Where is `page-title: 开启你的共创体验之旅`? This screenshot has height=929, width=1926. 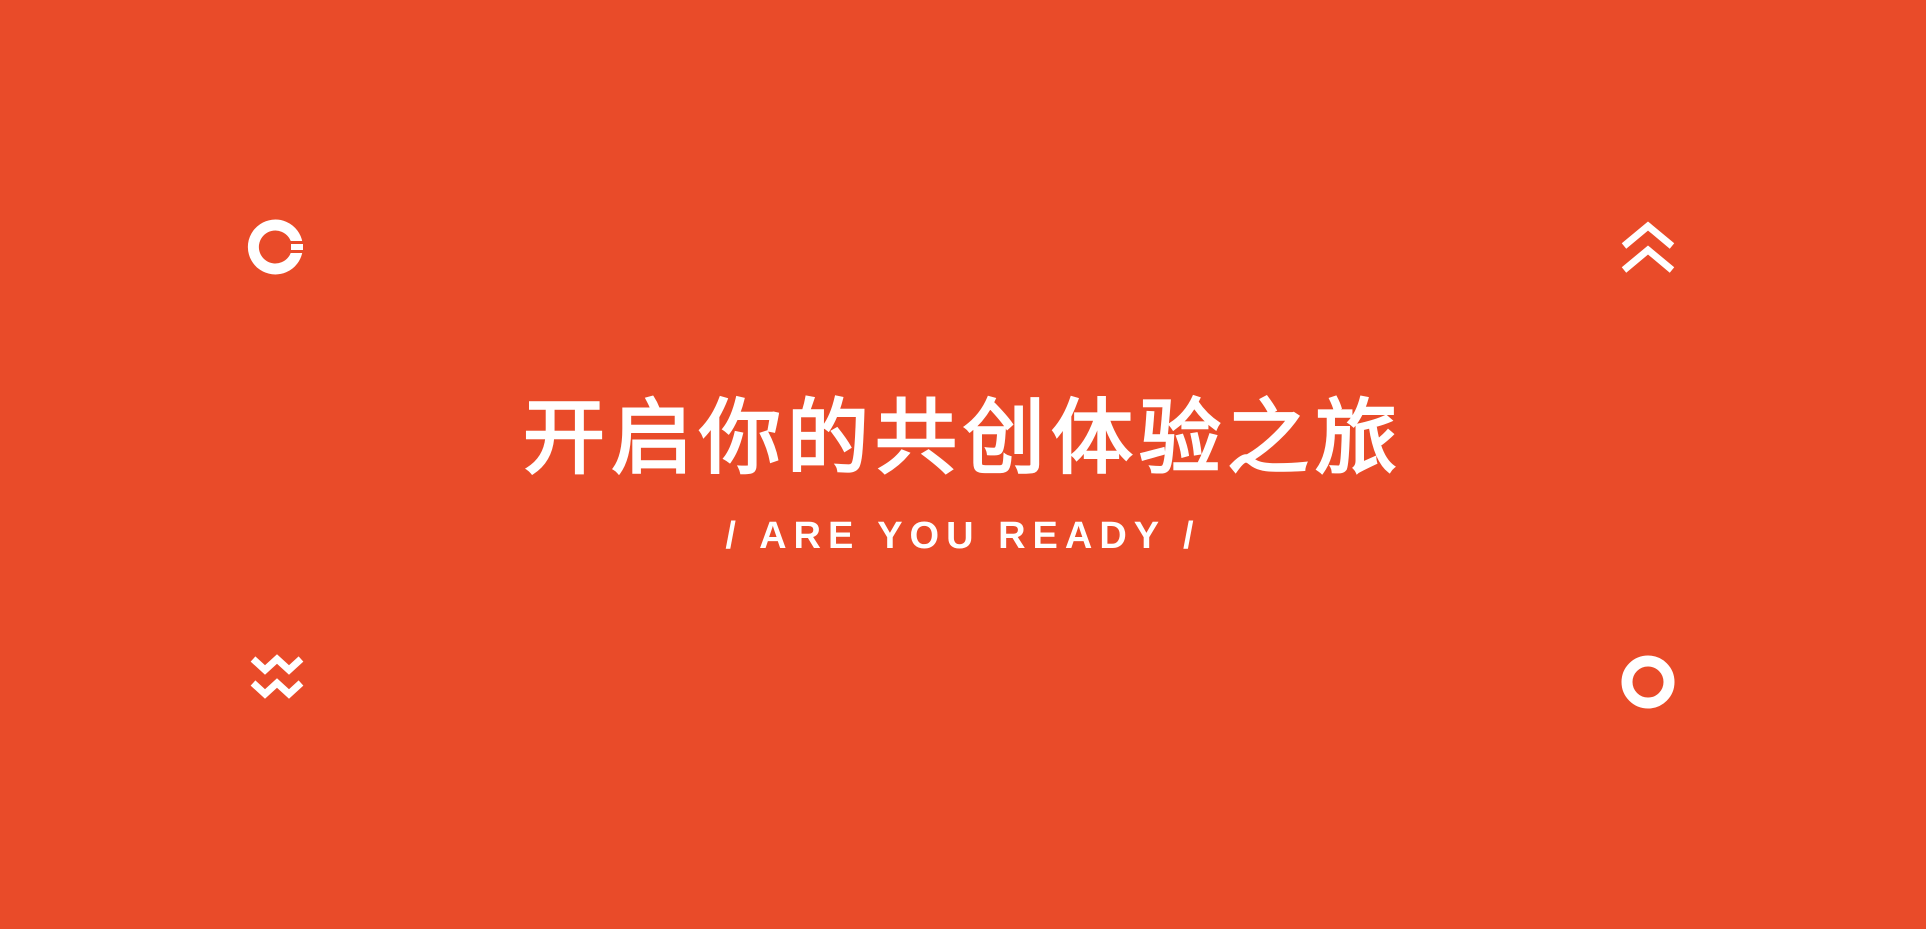 page-title: 开启你的共创体验之旅 is located at coordinates (962, 438).